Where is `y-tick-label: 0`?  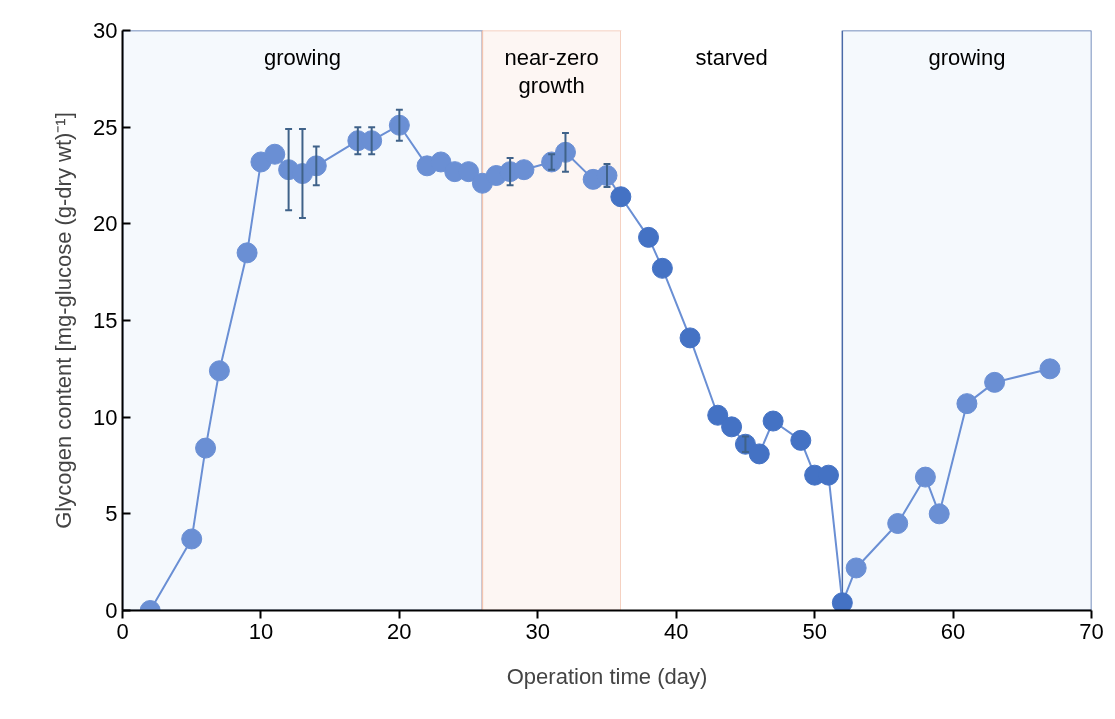 y-tick-label: 0 is located at coordinates (111, 610).